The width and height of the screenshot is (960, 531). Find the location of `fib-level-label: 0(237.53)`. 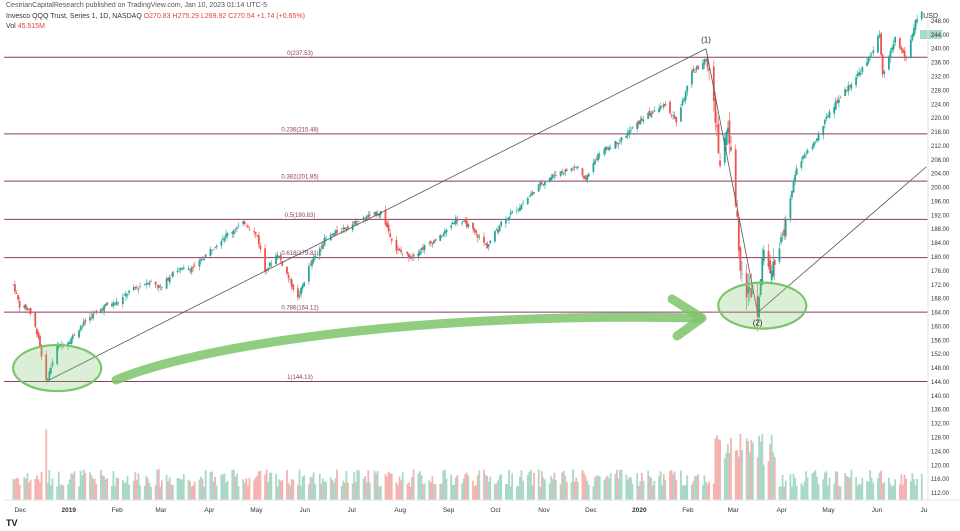

fib-level-label: 0(237.53) is located at coordinates (300, 54).